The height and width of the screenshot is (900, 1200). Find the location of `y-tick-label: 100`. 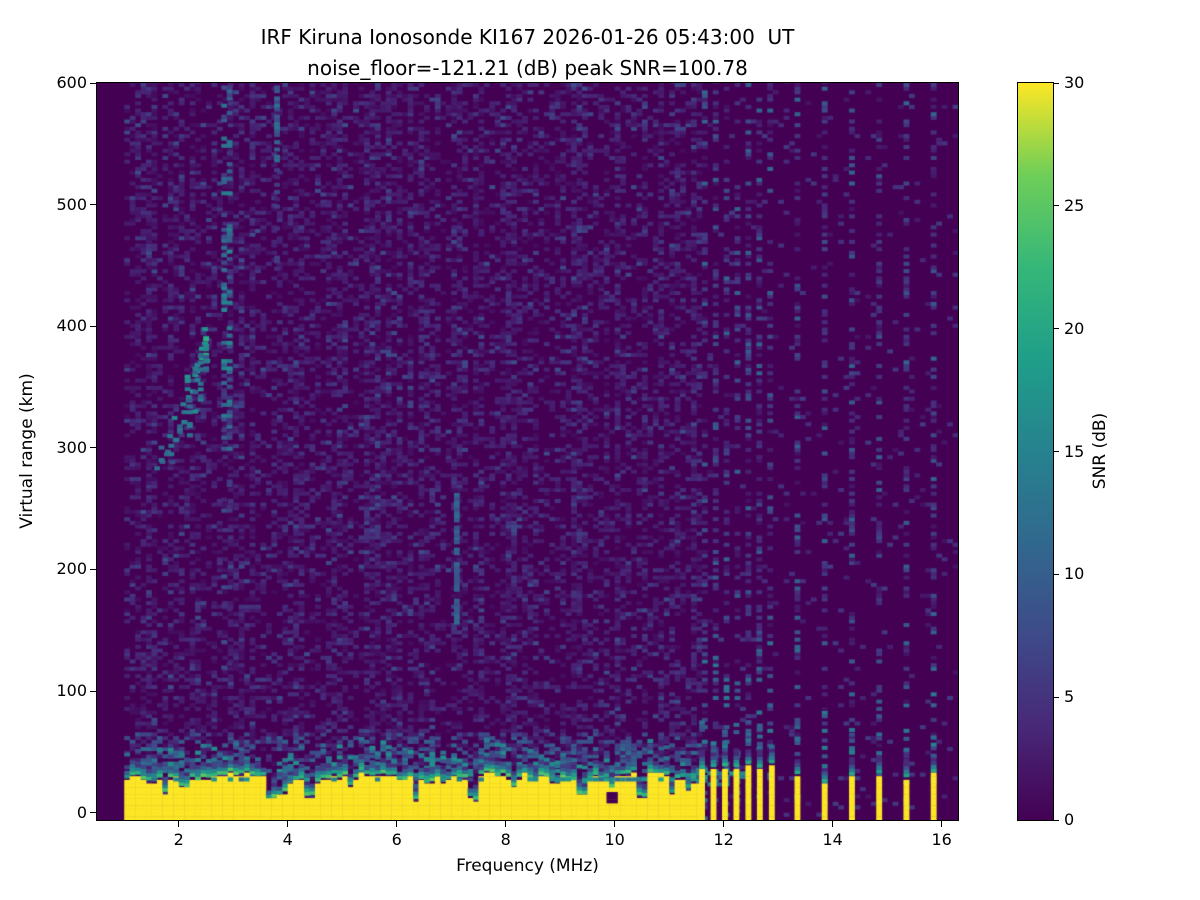

y-tick-label: 100 is located at coordinates (71, 691).